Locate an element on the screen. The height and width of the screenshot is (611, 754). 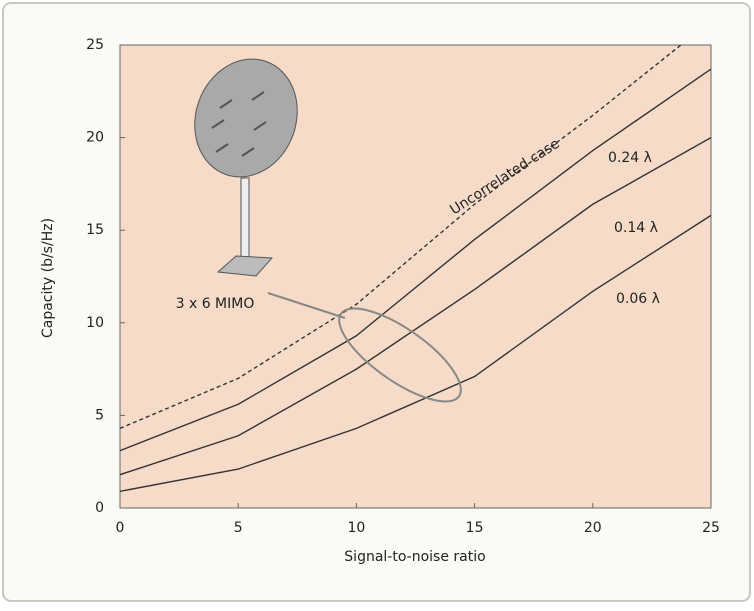
y-tick-label: 10 is located at coordinates (95, 323).